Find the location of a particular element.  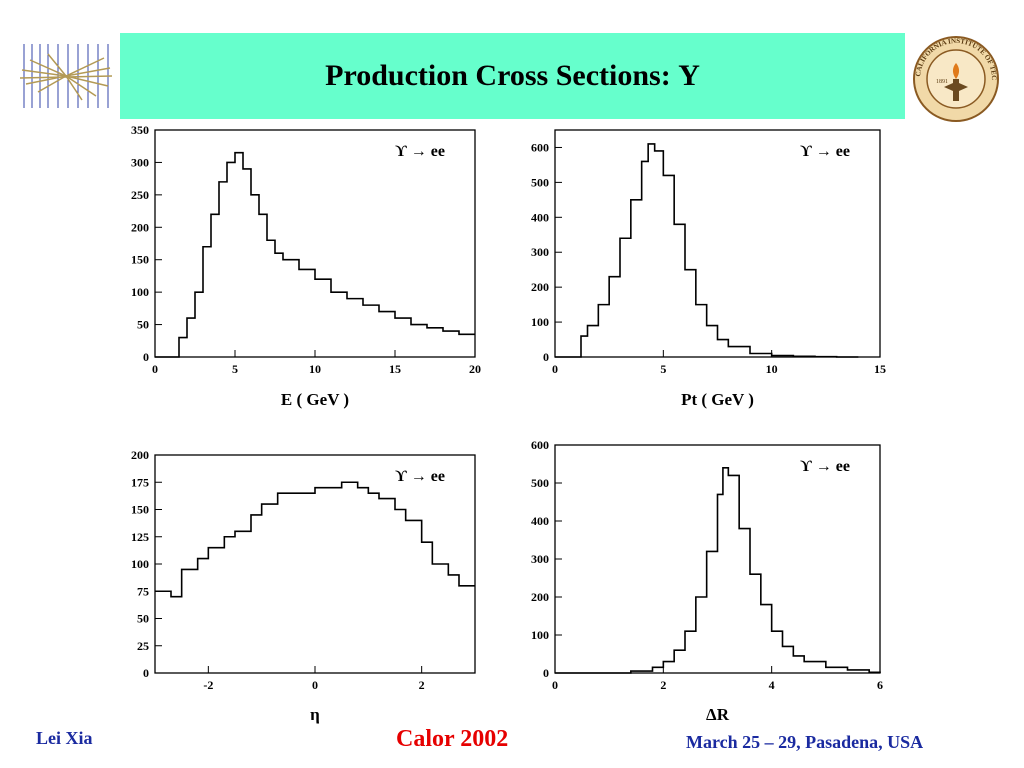

footer-conference: Calor 2002 is located at coordinates (452, 739).